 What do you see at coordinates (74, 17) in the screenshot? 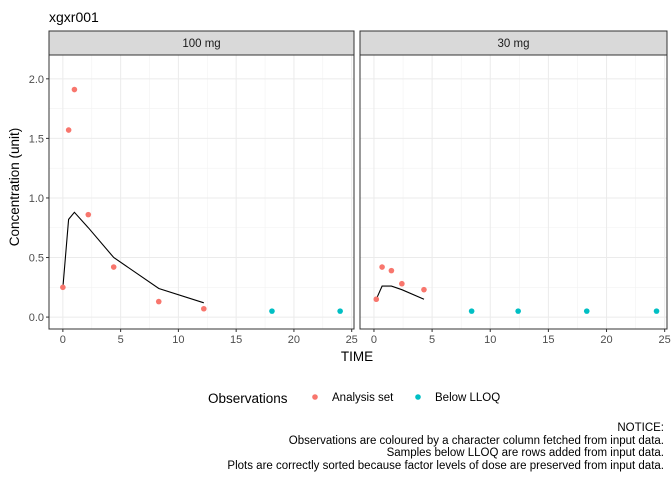
I see `chart-title: xgxr001` at bounding box center [74, 17].